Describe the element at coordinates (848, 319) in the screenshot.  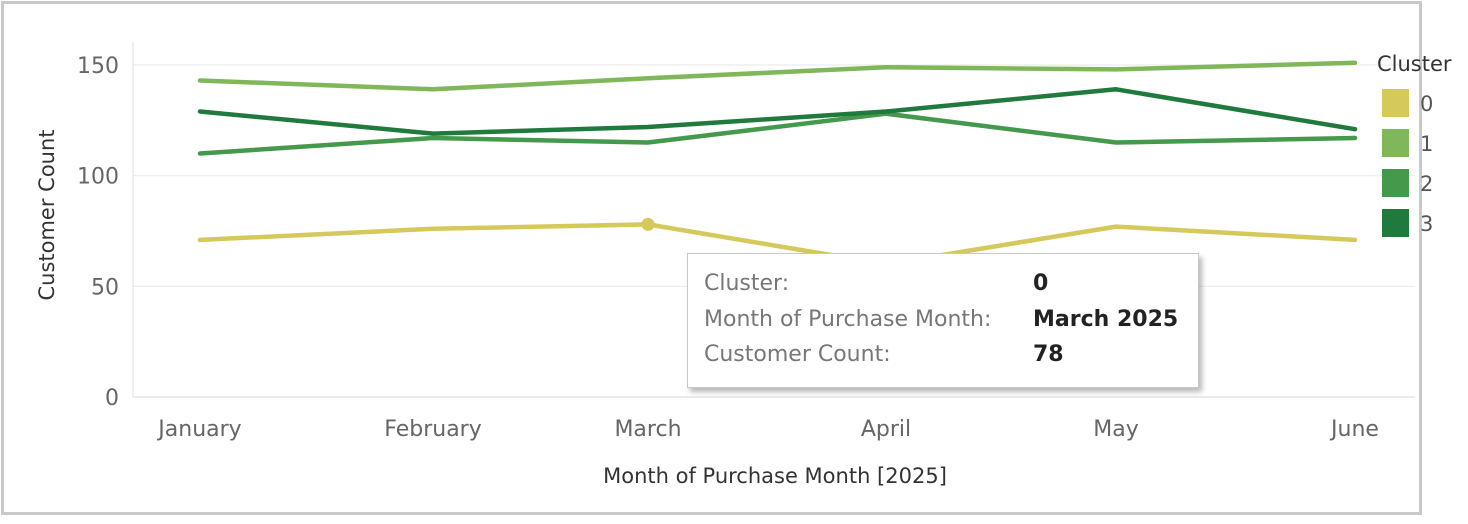
I see `tooltip-key: Month of Purchase Month:` at that location.